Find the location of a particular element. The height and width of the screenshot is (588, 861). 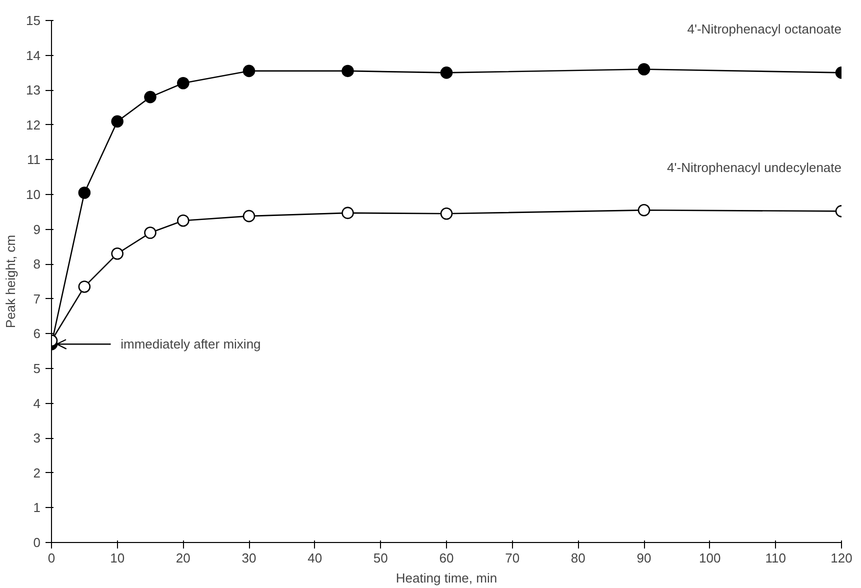

annotation: immediately after mixing is located at coordinates (190, 344).